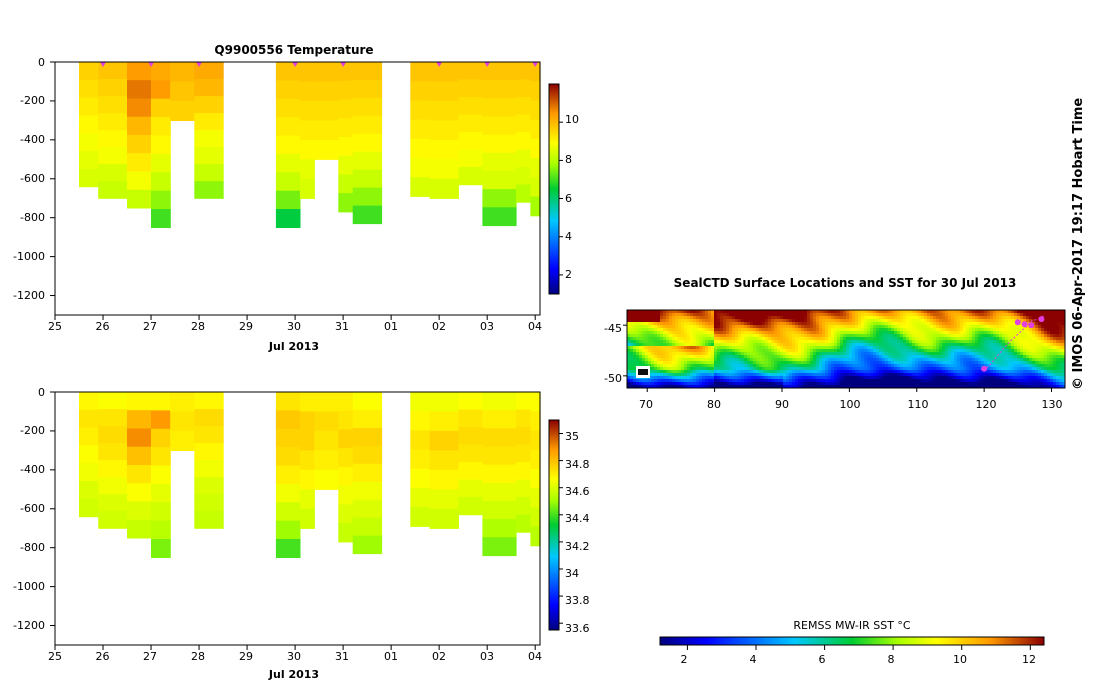 This screenshot has height=700, width=1099. Describe the element at coordinates (55, 326) in the screenshot. I see `x-tick-label: 25` at that location.